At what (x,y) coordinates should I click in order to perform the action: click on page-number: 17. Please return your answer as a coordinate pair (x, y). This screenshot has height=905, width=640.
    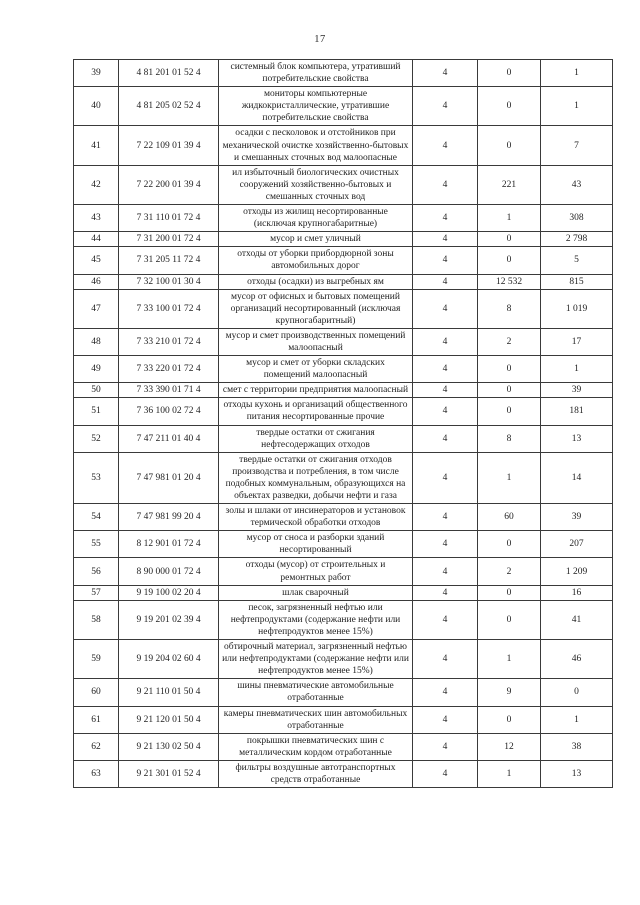
    Looking at the image, I should click on (320, 39).